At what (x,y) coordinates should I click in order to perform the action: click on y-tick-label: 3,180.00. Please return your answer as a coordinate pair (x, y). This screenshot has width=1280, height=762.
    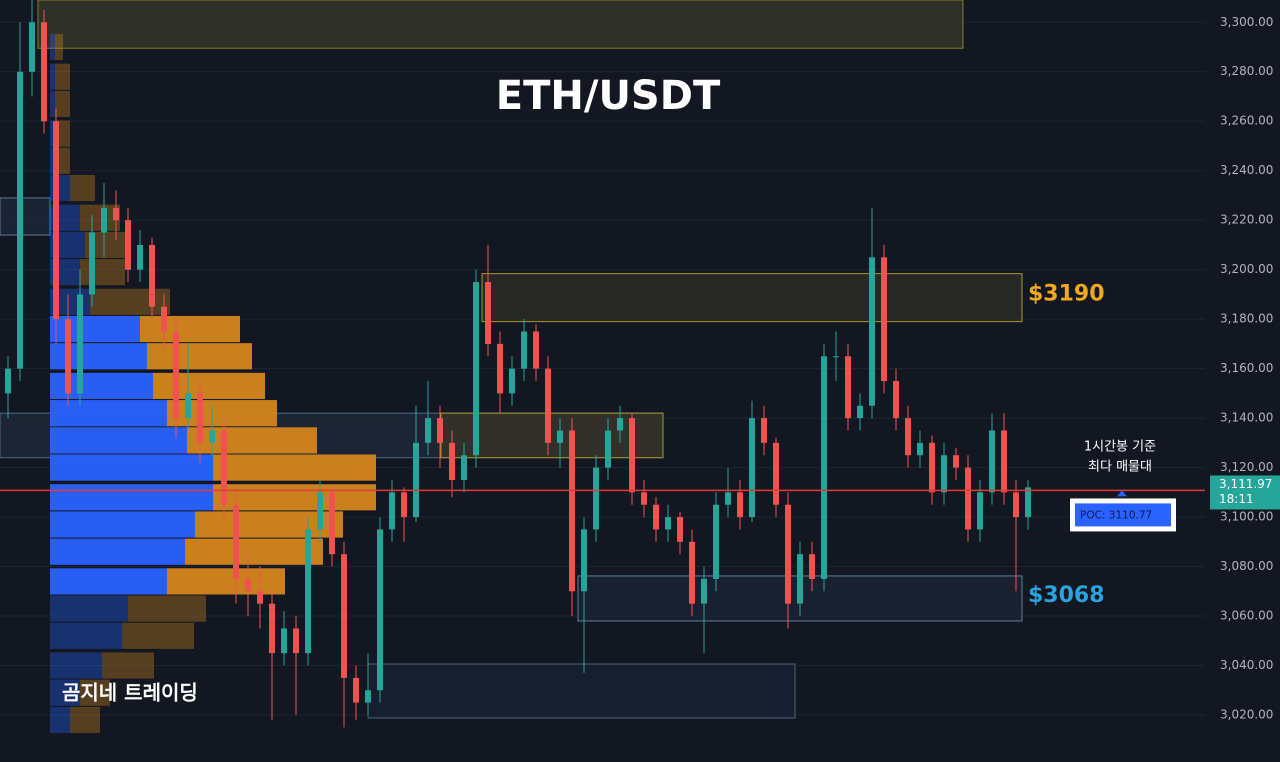
    Looking at the image, I should click on (1246, 319).